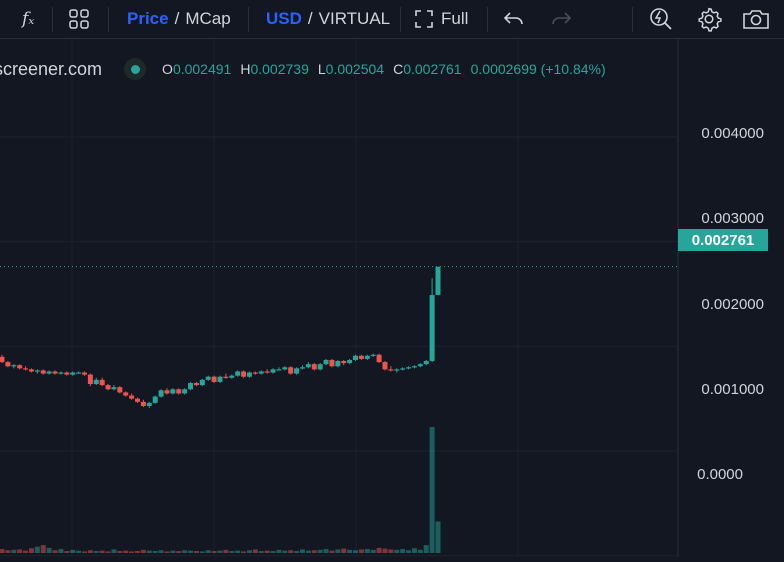 The height and width of the screenshot is (562, 784). I want to click on redo-button, so click(561, 19).